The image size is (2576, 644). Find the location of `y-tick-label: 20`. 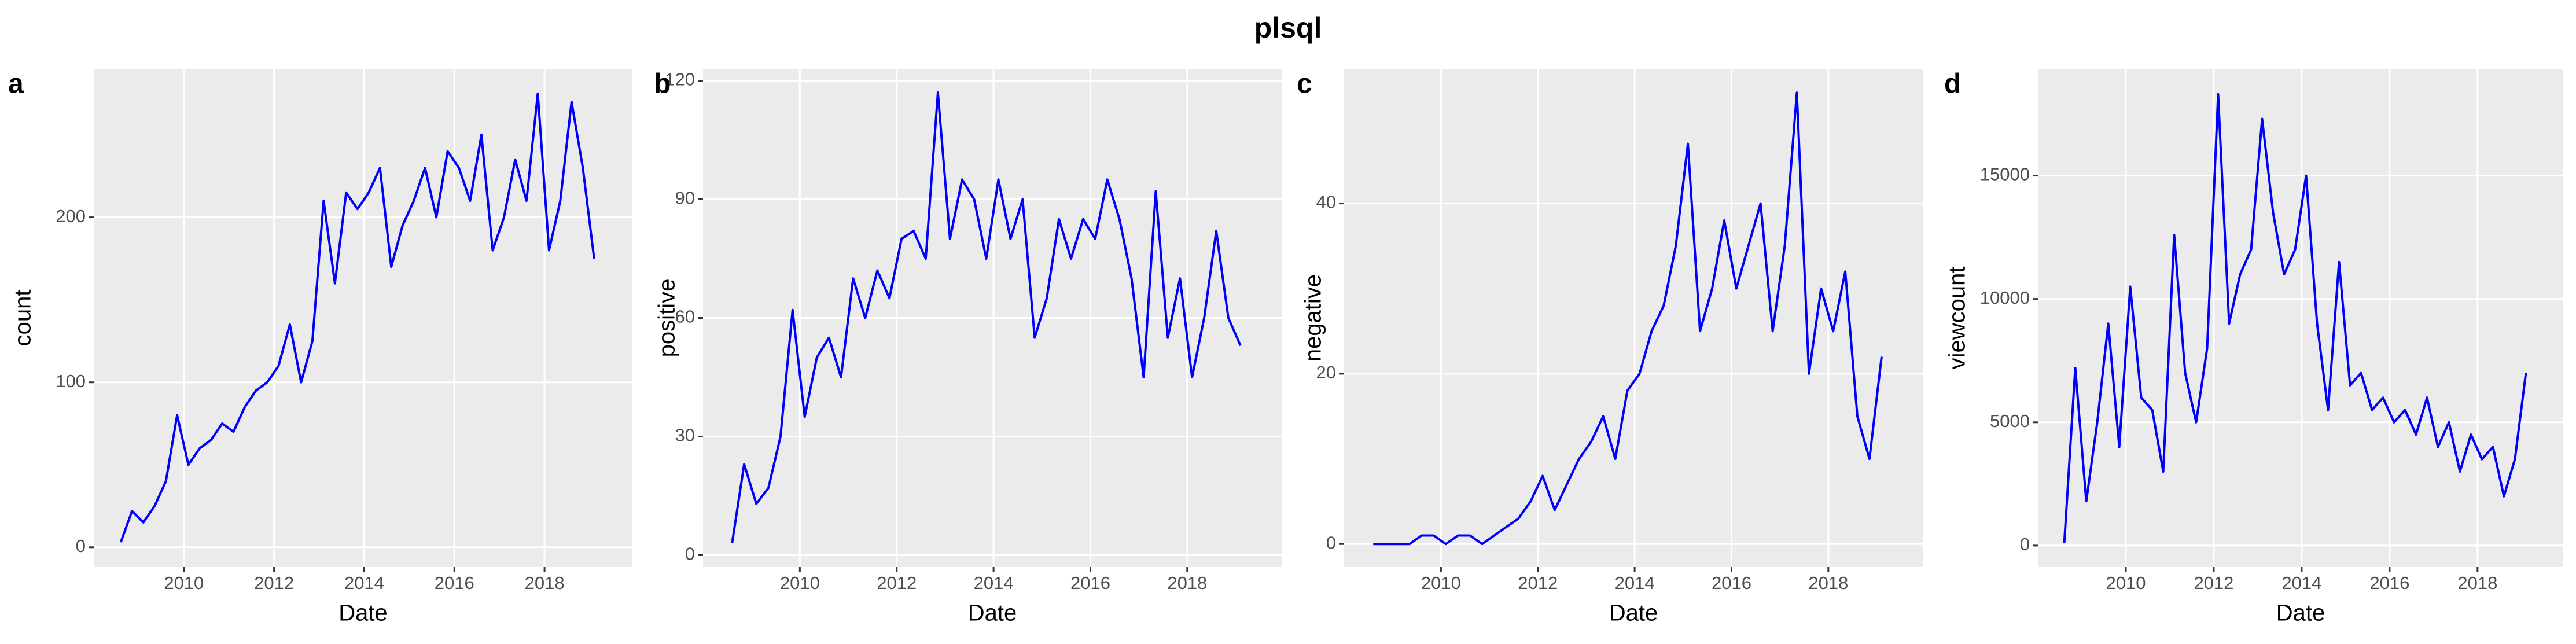

y-tick-label: 20 is located at coordinates (1326, 372).